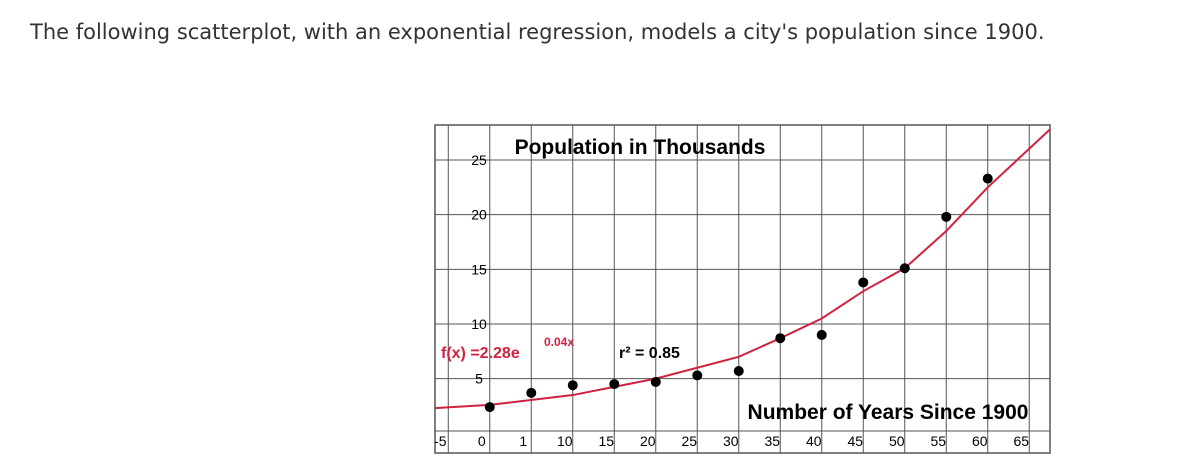 Image resolution: width=1187 pixels, height=458 pixels. What do you see at coordinates (479, 379) in the screenshot?
I see `y-tick-label: 5` at bounding box center [479, 379].